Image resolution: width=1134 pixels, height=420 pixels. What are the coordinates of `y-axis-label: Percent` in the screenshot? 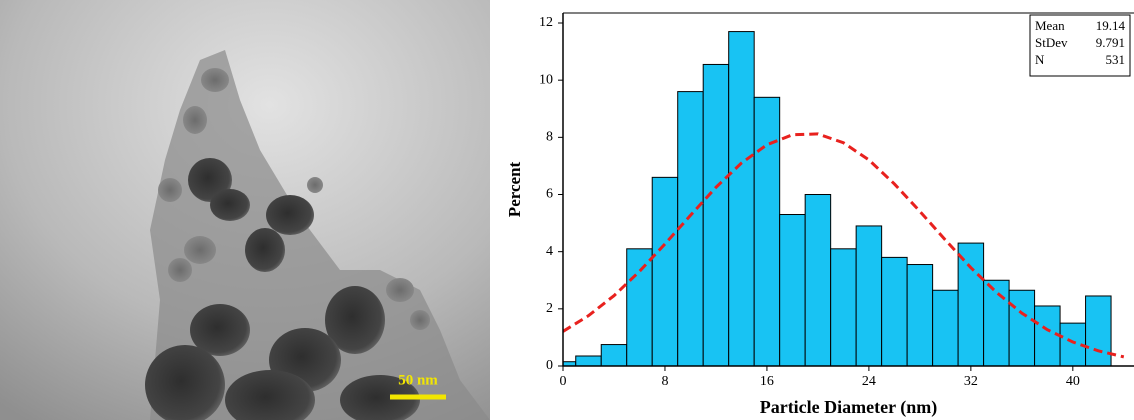 It's located at (514, 189).